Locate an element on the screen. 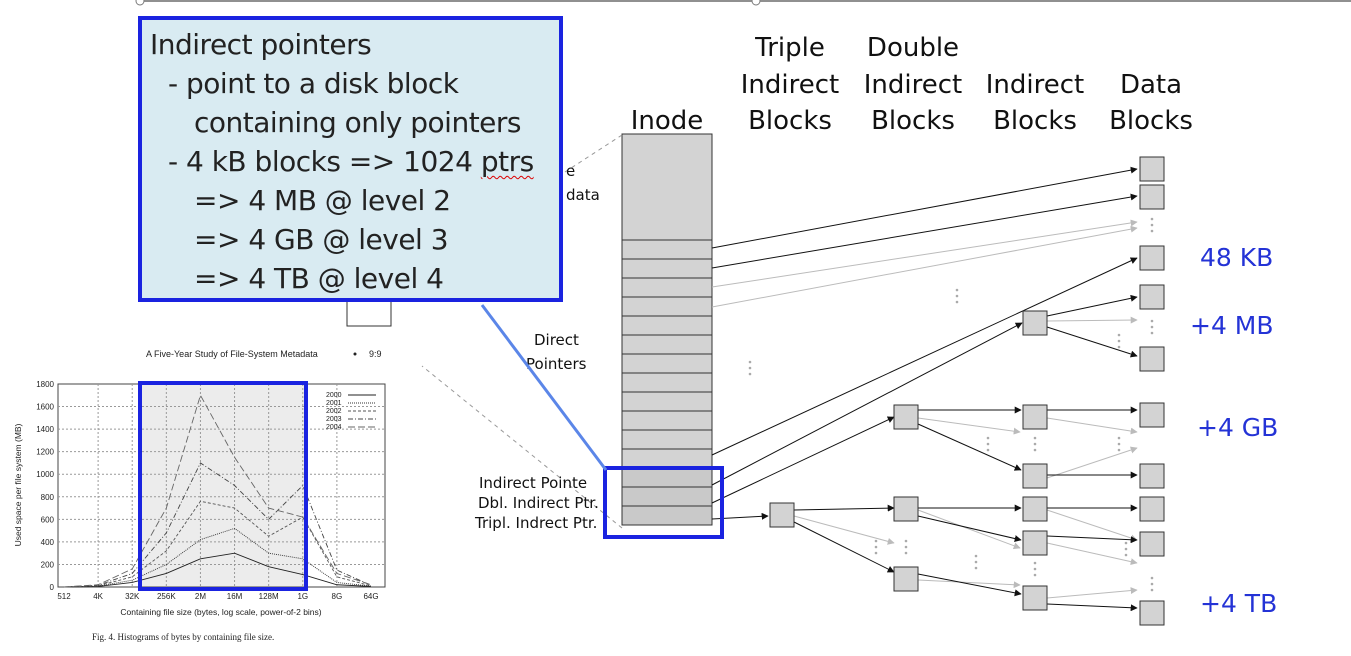 The width and height of the screenshot is (1351, 656). y-tick-label: 1600 is located at coordinates (45, 407).